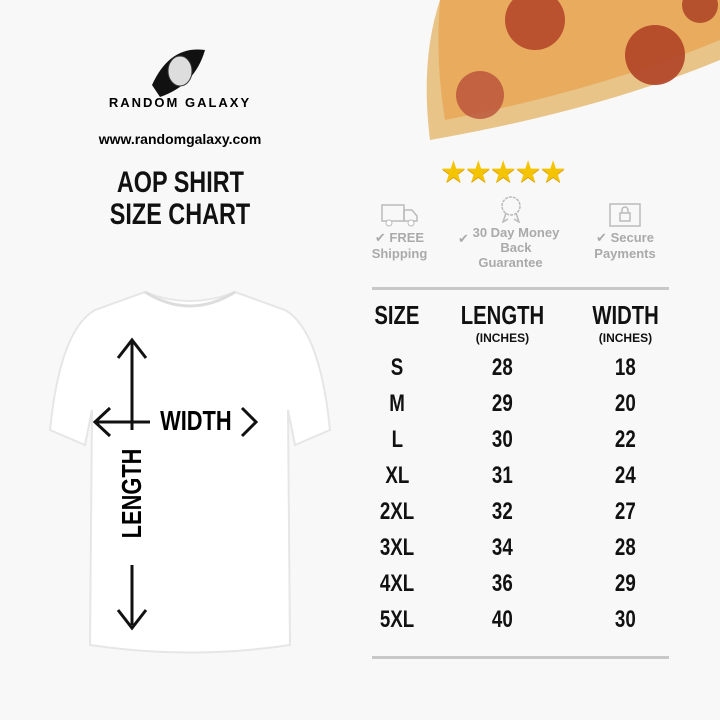 This screenshot has width=720, height=720. Describe the element at coordinates (503, 172) in the screenshot. I see `star-rating: ★★★★★` at that location.